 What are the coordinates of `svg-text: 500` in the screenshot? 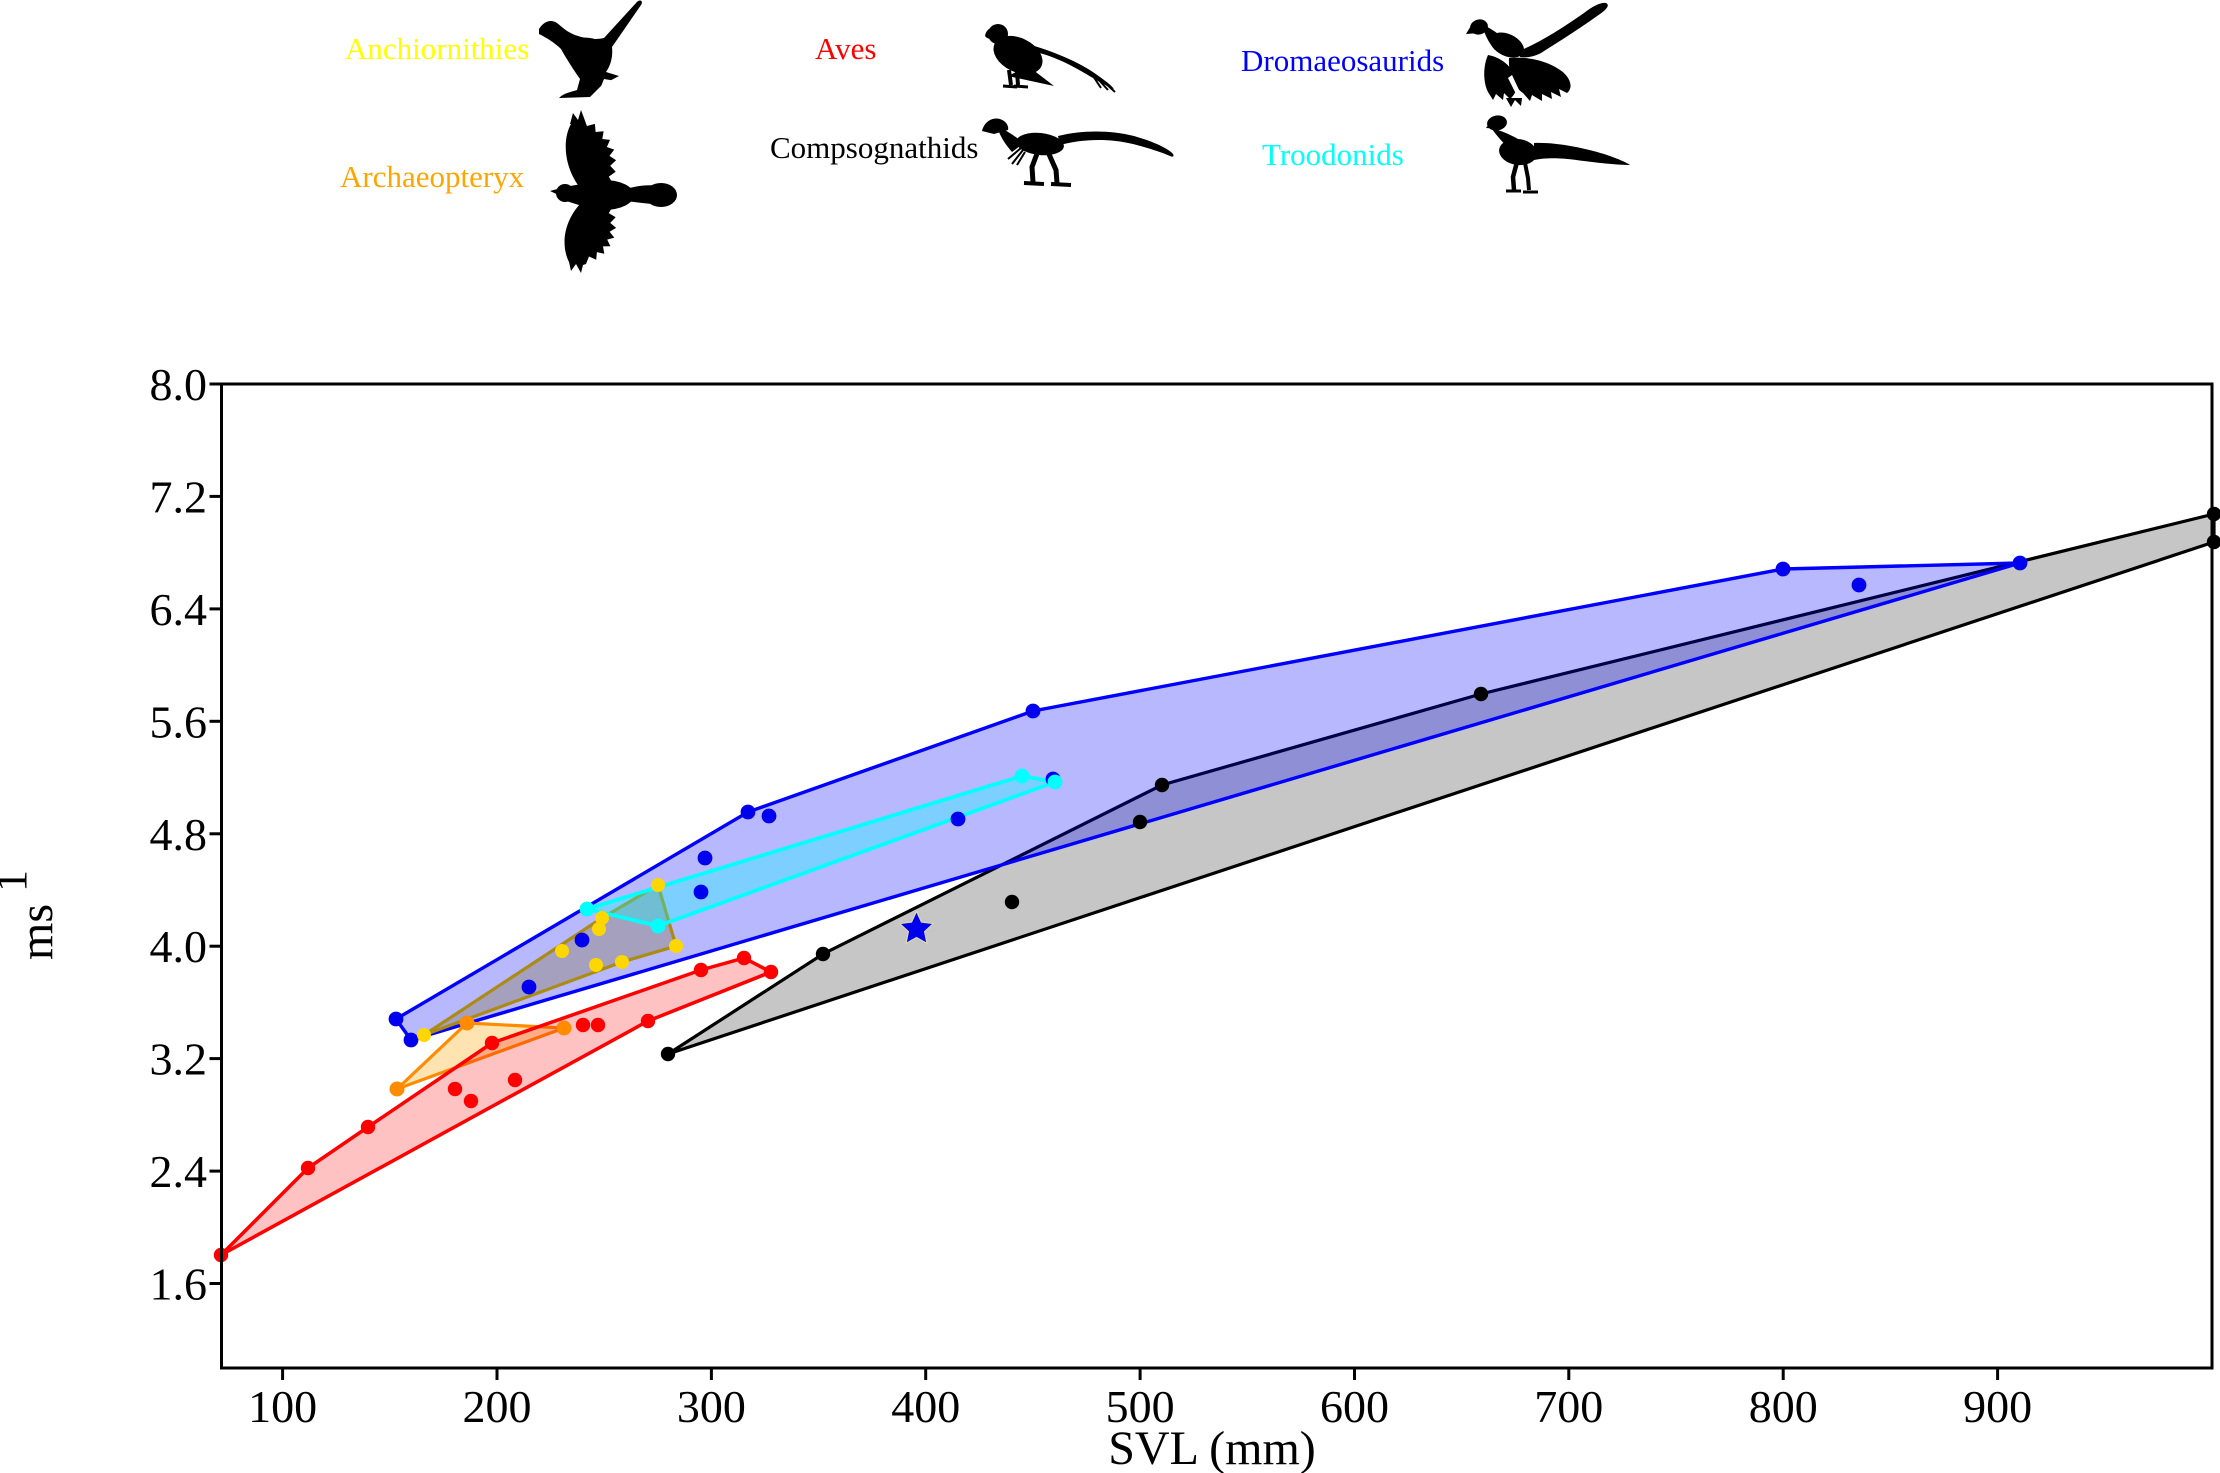 It's located at (1140, 1406).